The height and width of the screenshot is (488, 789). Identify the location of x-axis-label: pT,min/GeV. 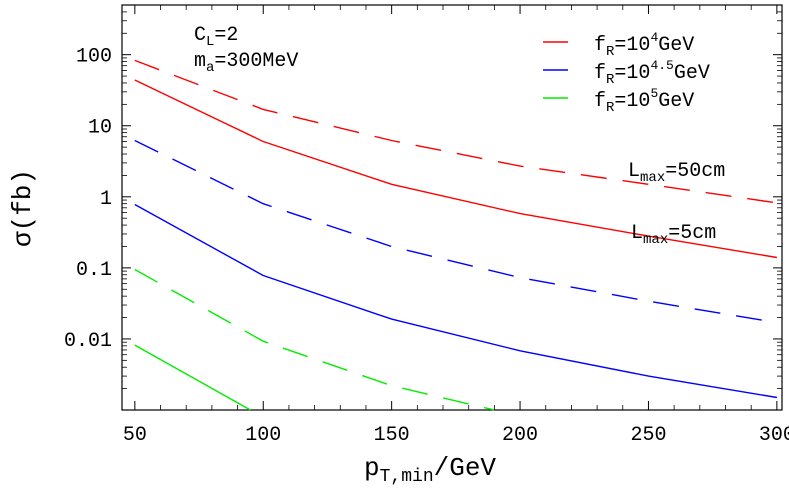
(430, 470).